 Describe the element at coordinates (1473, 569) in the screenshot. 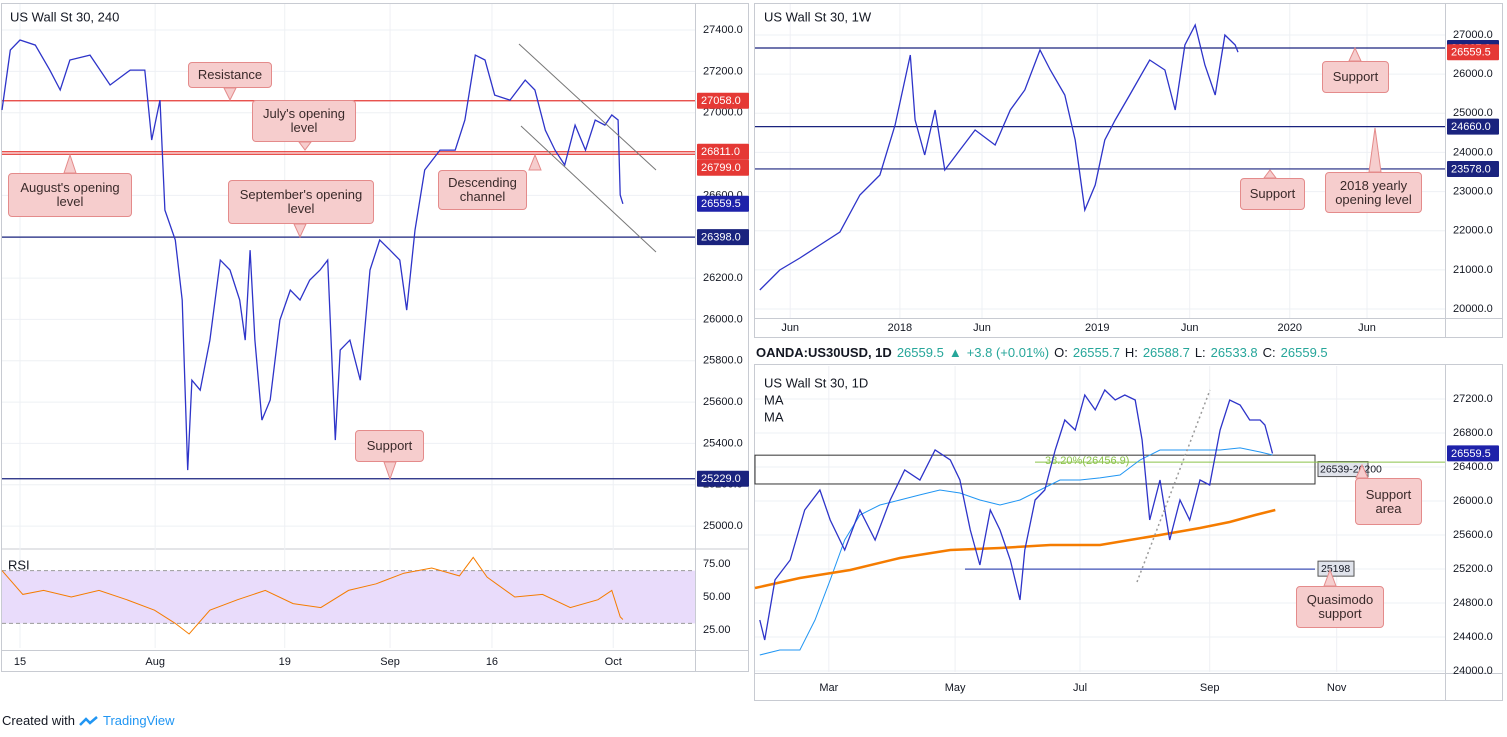

I see `y-tick-label: 25200.0` at that location.